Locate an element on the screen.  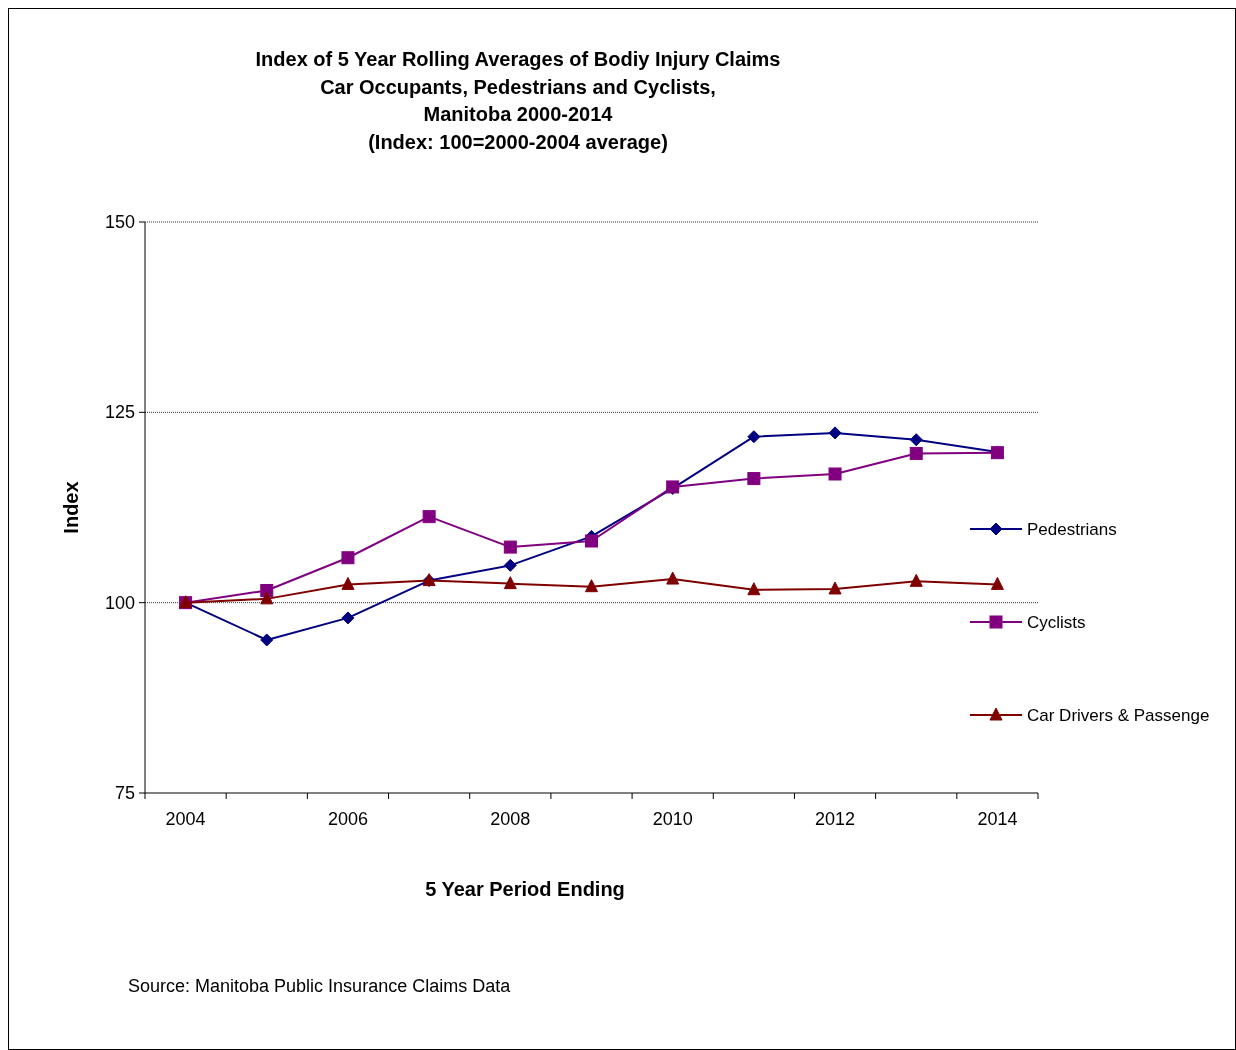
y-axis-title: Index is located at coordinates (71, 507).